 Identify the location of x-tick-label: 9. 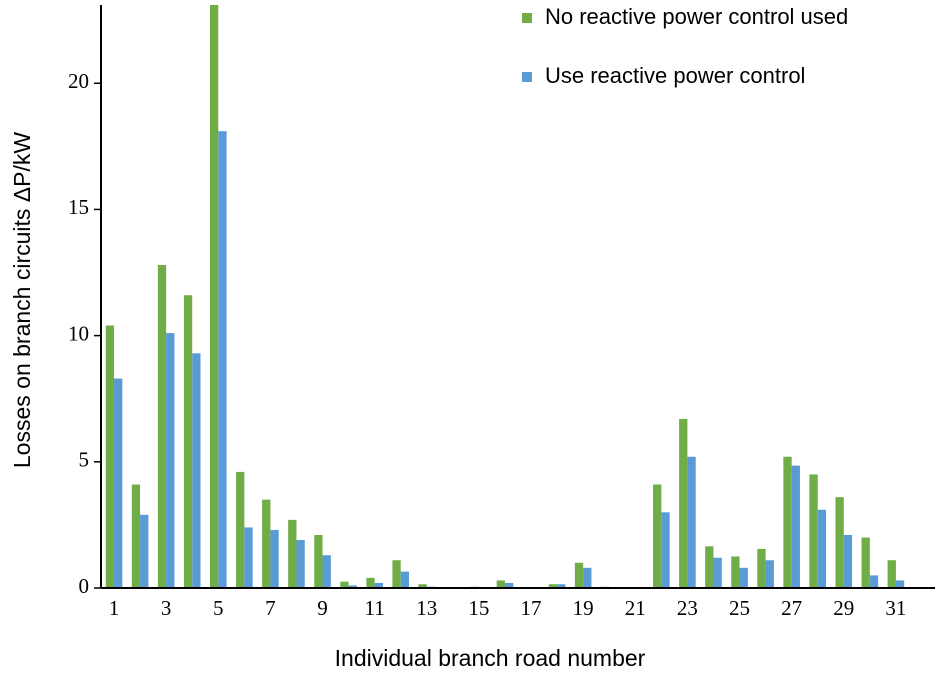
(322, 608).